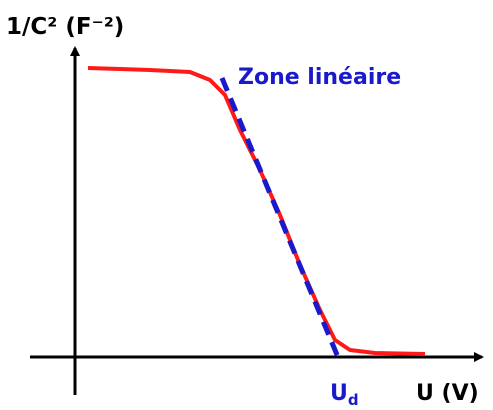 Image resolution: width=493 pixels, height=410 pixels. I want to click on intercept-main: U, so click(339, 393).